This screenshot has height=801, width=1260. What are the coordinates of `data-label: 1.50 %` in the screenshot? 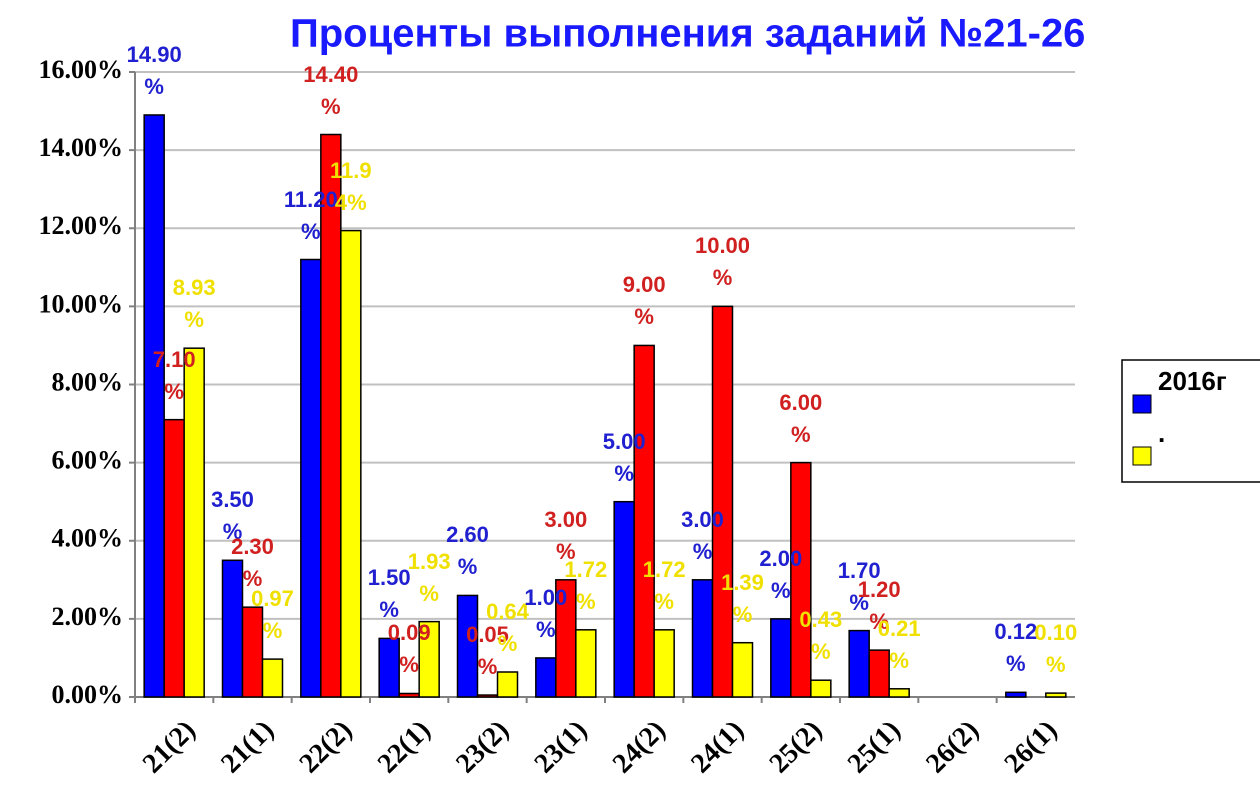 It's located at (389, 594).